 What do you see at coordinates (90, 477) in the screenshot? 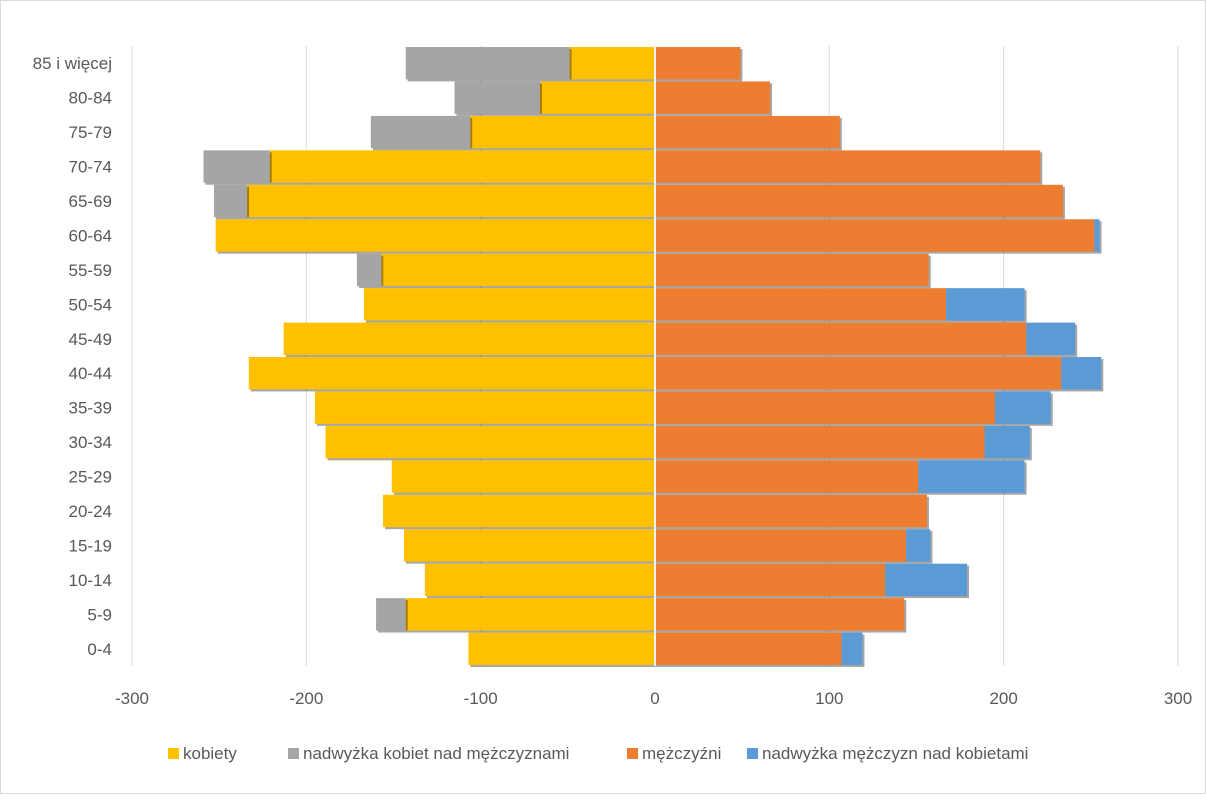
I see `category-label: 25-29` at bounding box center [90, 477].